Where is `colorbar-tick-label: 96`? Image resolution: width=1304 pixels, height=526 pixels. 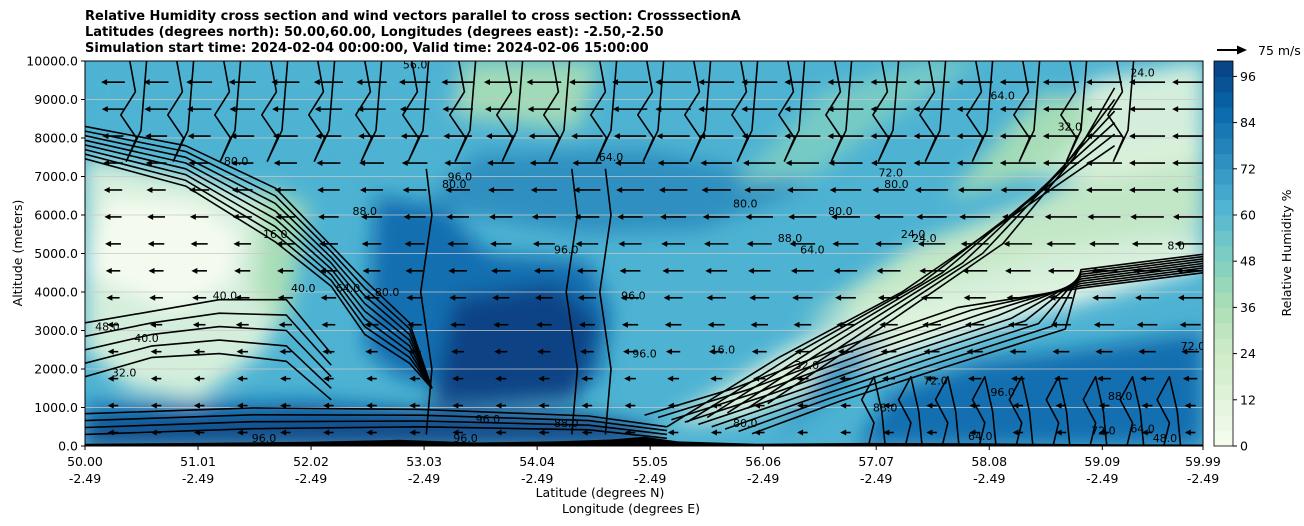
colorbar-tick-label: 96 is located at coordinates (1248, 76).